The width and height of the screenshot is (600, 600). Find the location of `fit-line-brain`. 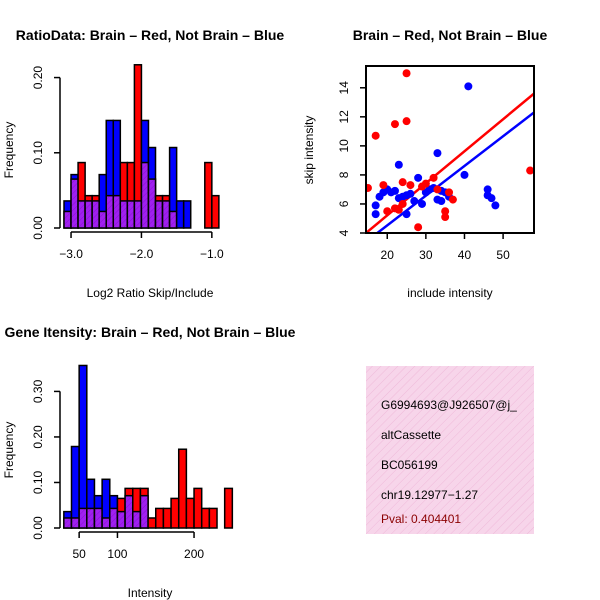

fit-line-brain is located at coordinates (450, 162).